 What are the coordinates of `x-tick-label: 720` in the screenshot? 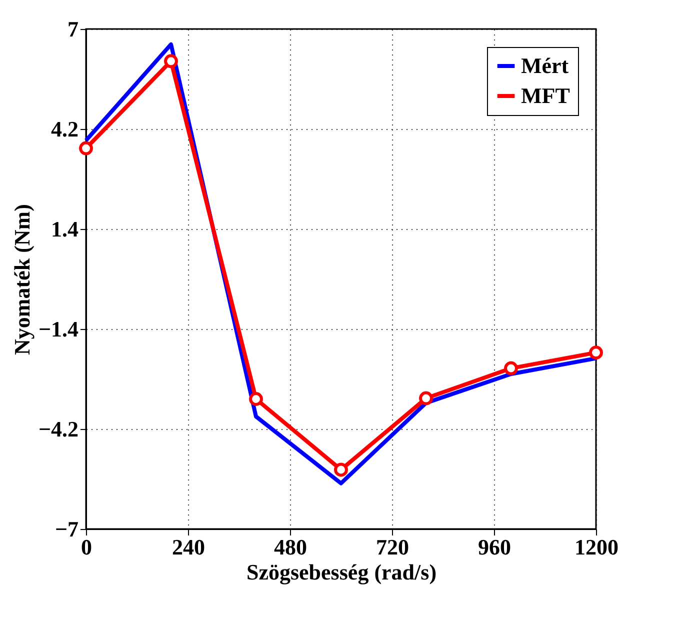 It's located at (392, 547).